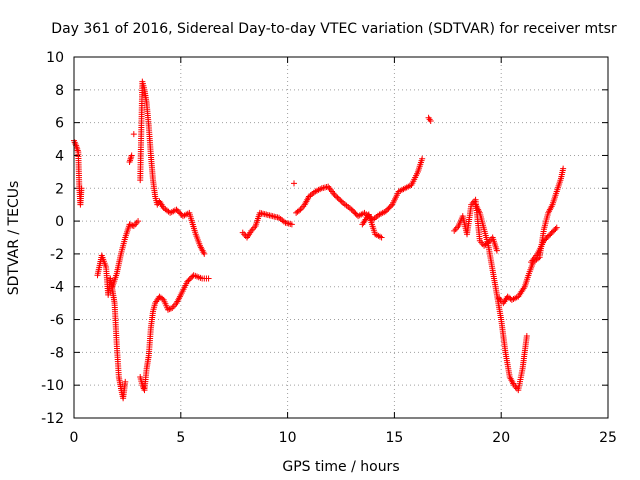  What do you see at coordinates (59, 156) in the screenshot?
I see `y-tick-label: 4` at bounding box center [59, 156].